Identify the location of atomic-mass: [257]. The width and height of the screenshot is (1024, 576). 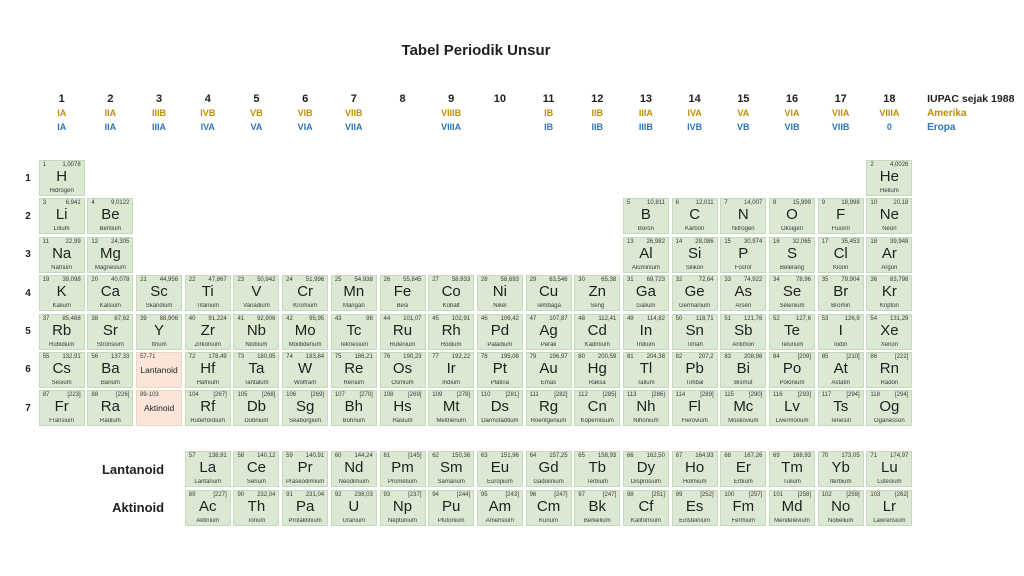
(755, 494).